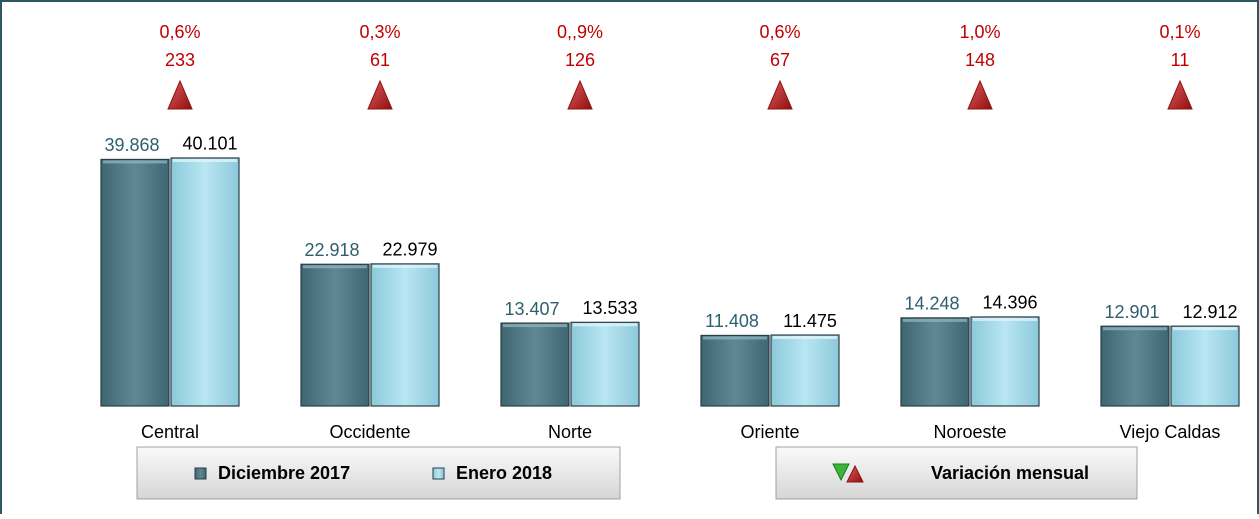 The height and width of the screenshot is (519, 1259). What do you see at coordinates (531, 309) in the screenshot?
I see `value-label: 13.407` at bounding box center [531, 309].